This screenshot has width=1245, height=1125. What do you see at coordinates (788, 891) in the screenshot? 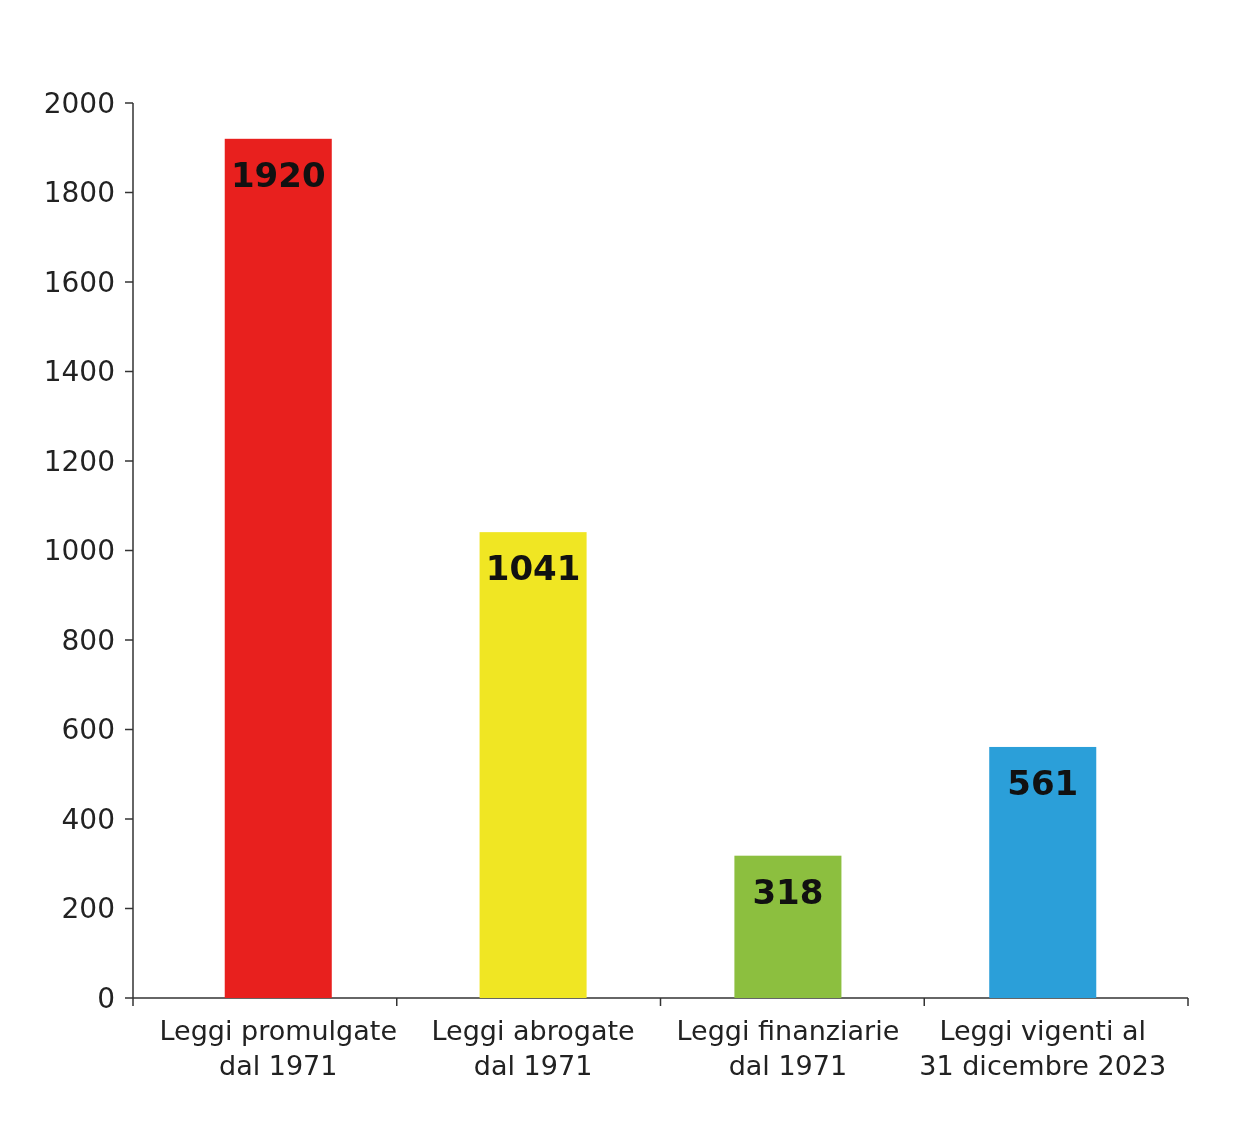
I see `data-label: 318` at bounding box center [788, 891].